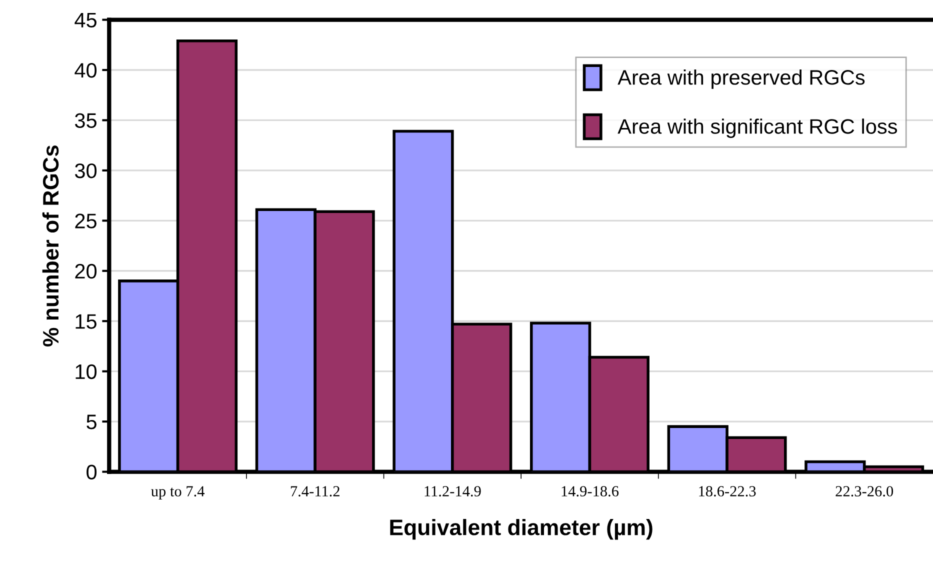 This screenshot has height=565, width=933. What do you see at coordinates (452, 491) in the screenshot?
I see `x-tick-label: 11.2-14.9` at bounding box center [452, 491].